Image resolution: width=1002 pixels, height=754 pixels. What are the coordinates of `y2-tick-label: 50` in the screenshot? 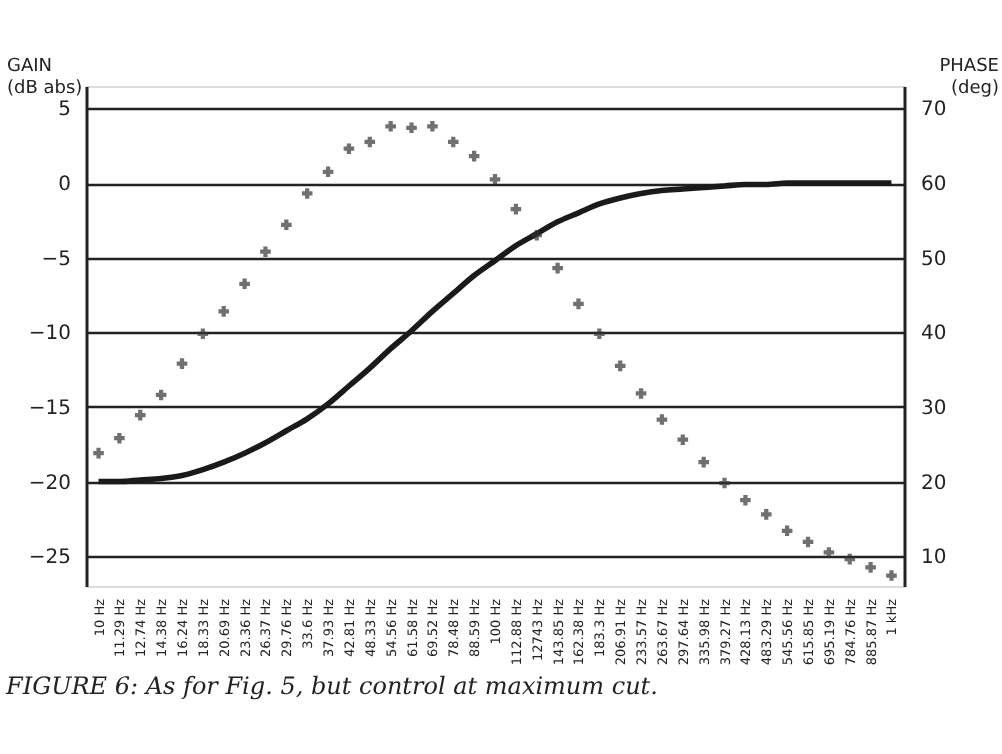 It's located at (934, 259).